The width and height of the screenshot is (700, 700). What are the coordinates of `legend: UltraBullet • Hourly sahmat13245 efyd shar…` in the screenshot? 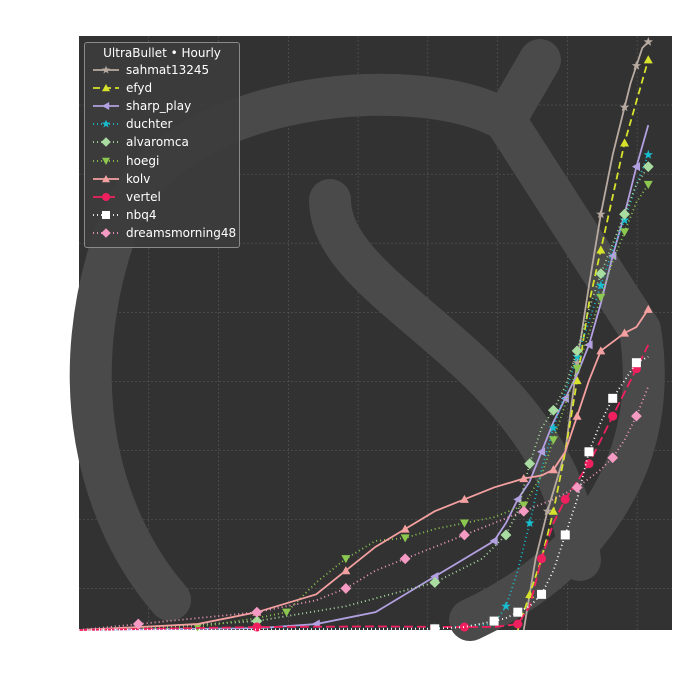 It's located at (162, 145).